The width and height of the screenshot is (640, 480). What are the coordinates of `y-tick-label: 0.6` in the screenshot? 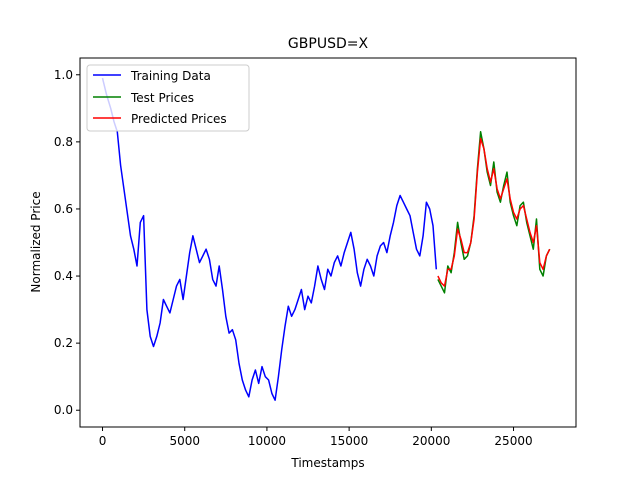 It's located at (63, 209).